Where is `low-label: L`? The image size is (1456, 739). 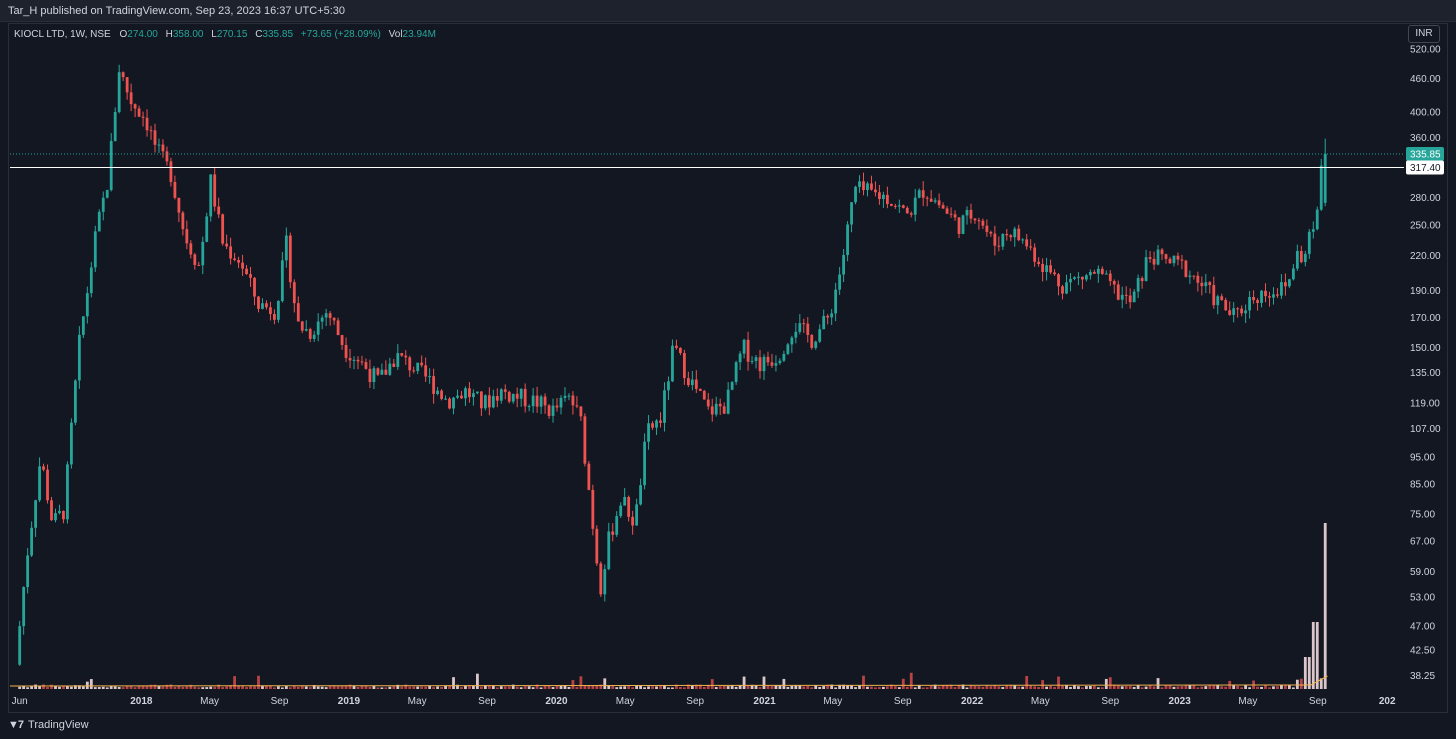 low-label: L is located at coordinates (214, 34).